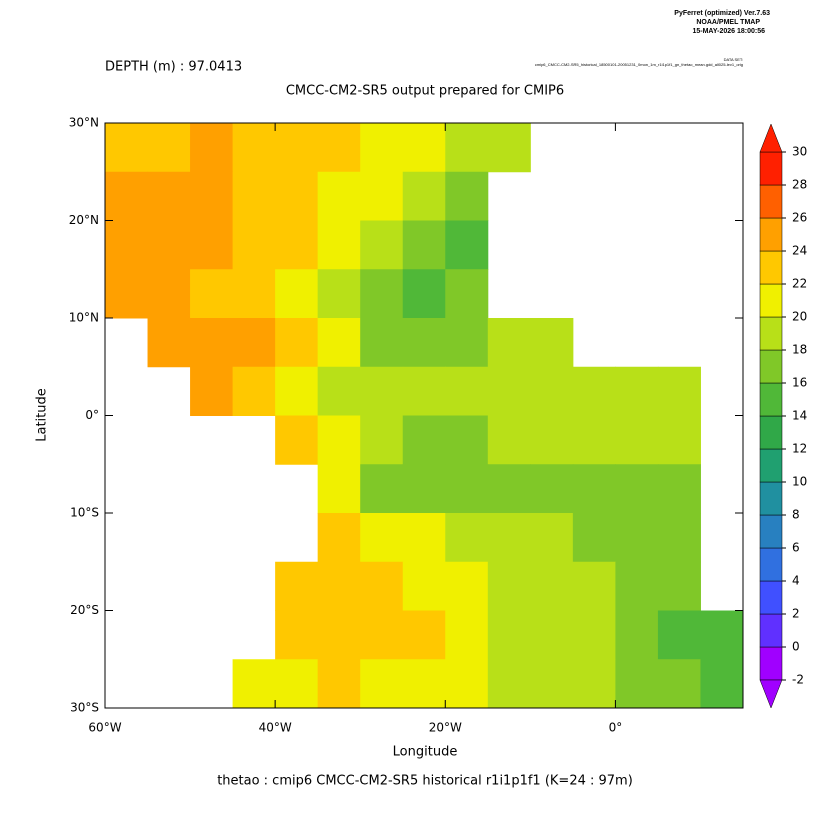 The image size is (832, 836). What do you see at coordinates (796, 647) in the screenshot?
I see `colorbar-label: 0` at bounding box center [796, 647].